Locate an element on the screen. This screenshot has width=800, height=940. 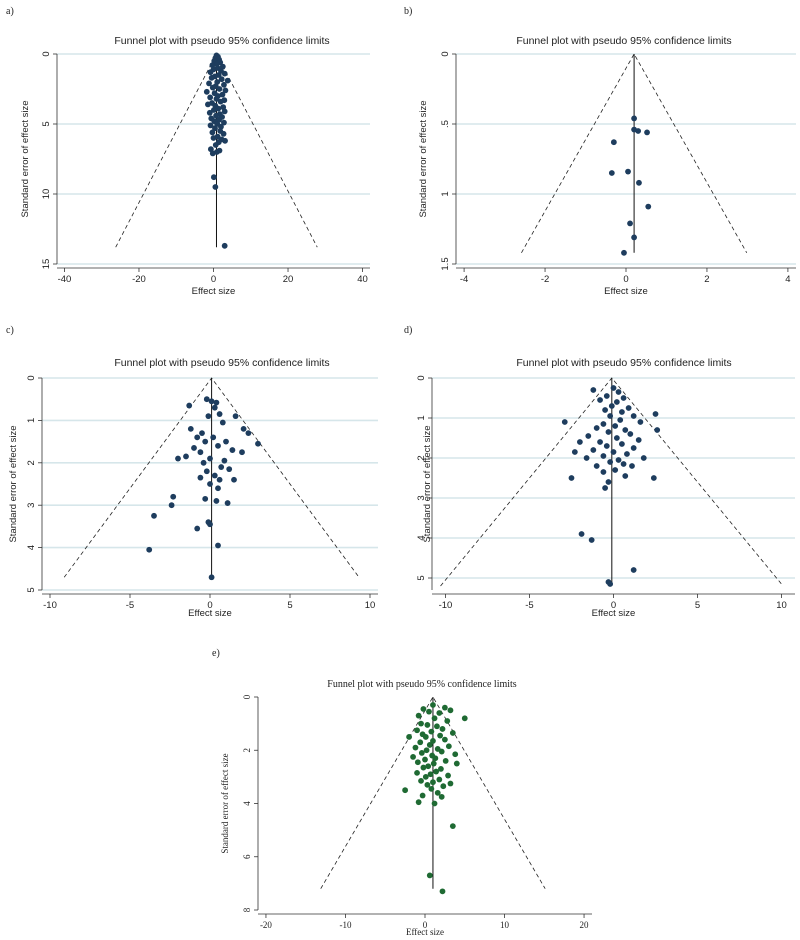
x-tick-label: -2 is located at coordinates (545, 279).